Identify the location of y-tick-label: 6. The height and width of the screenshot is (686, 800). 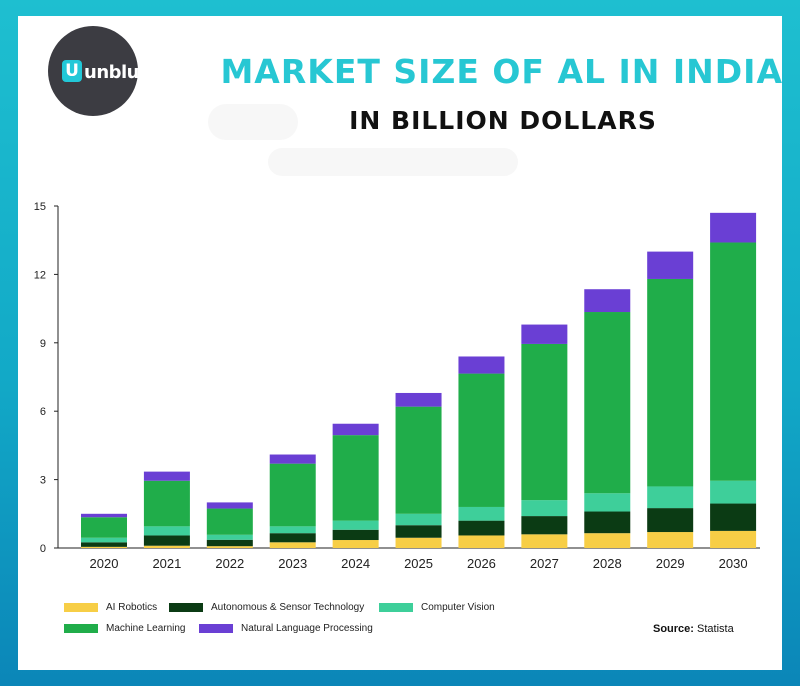
(43, 412).